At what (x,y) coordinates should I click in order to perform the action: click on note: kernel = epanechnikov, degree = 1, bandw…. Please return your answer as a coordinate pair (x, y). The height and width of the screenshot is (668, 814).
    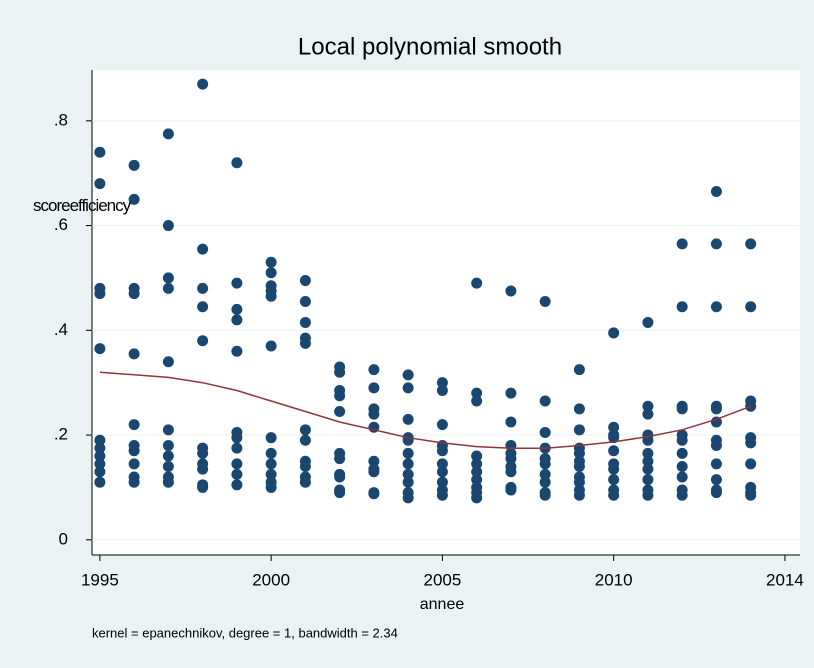
    Looking at the image, I should click on (245, 632).